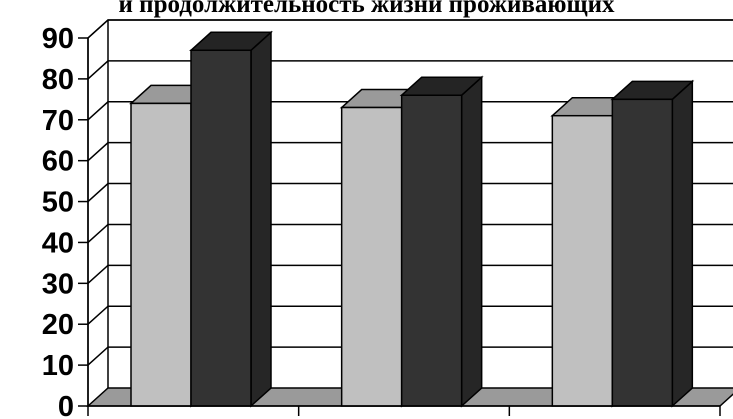  I want to click on y-tick-label-70: 70, so click(58, 121).